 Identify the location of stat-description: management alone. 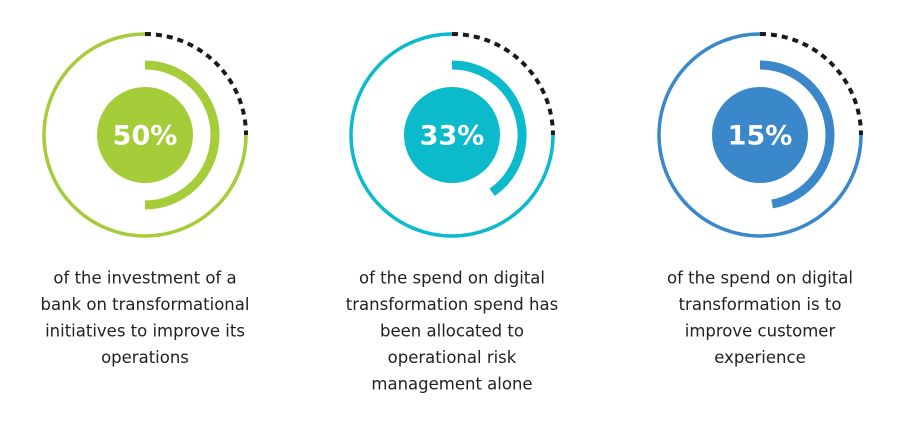
(451, 384).